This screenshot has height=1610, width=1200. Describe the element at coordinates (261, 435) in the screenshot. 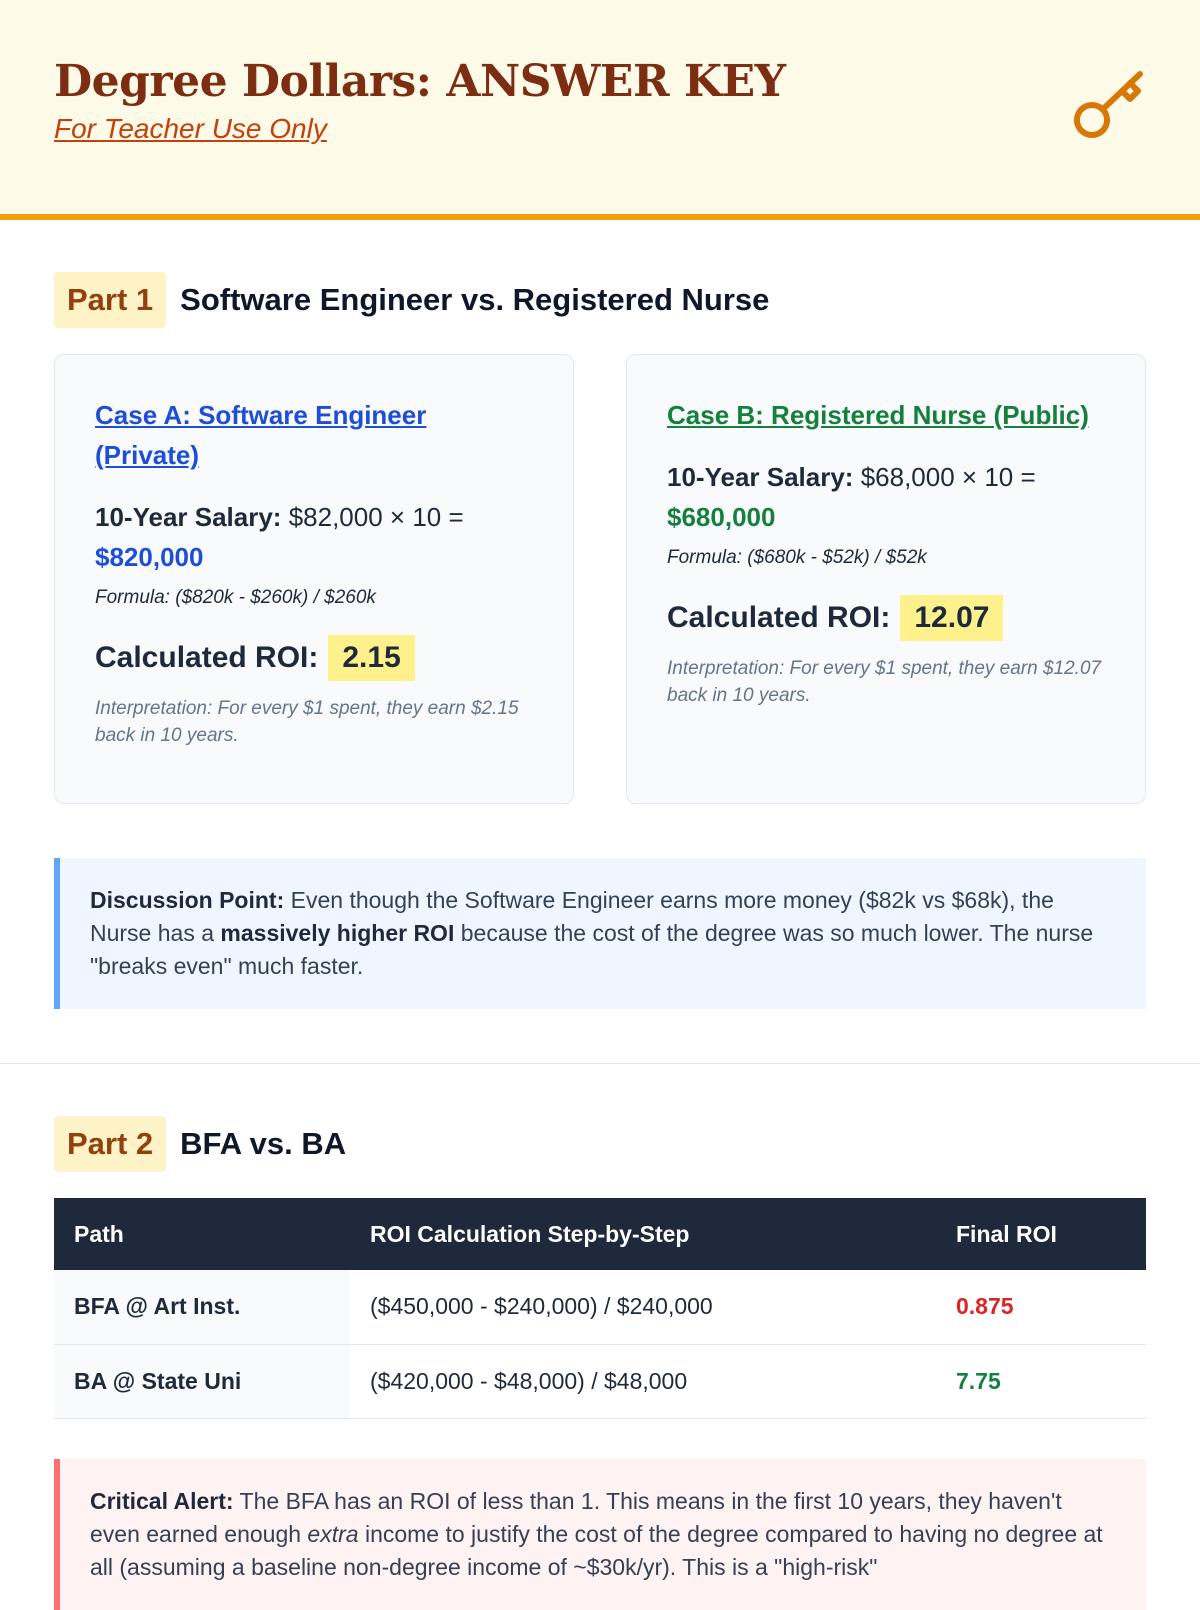

I see `case-a-title: Case A: Software Engineer (Private)` at that location.